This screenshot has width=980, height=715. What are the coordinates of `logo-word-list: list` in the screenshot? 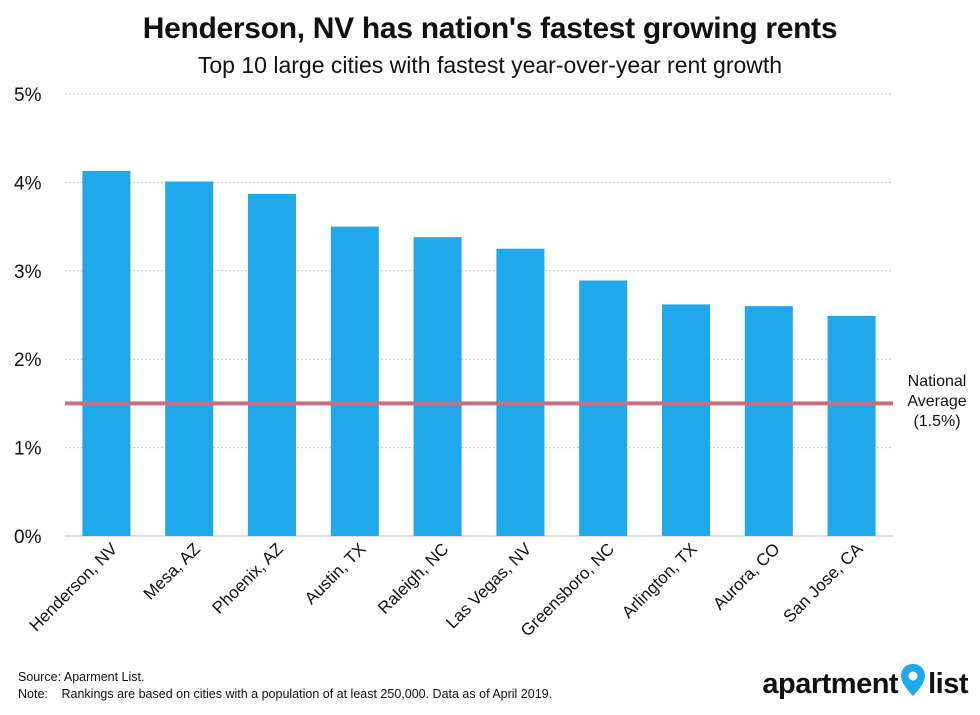 It's located at (948, 683).